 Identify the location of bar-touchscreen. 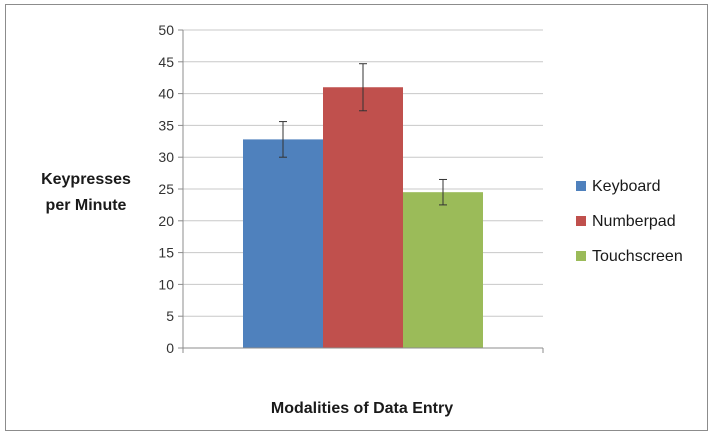
(443, 270).